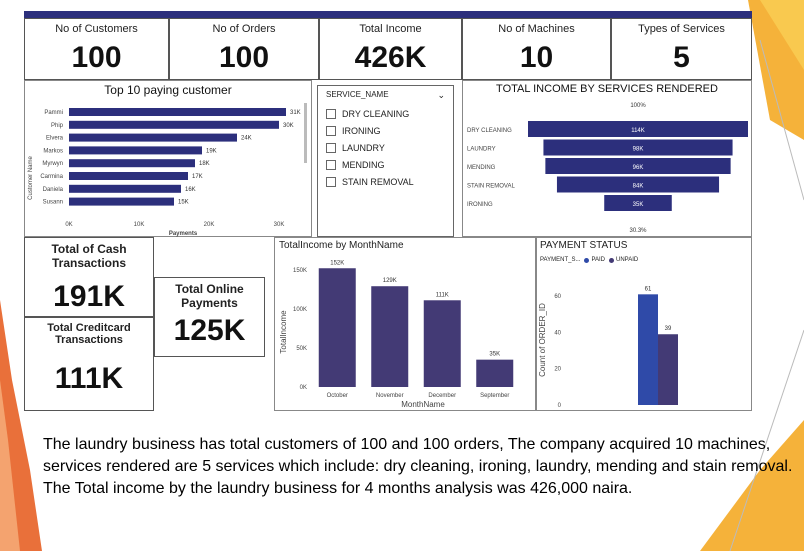 The height and width of the screenshot is (551, 804). What do you see at coordinates (183, 234) in the screenshot?
I see `top-customers-xlabel: Payments` at bounding box center [183, 234].